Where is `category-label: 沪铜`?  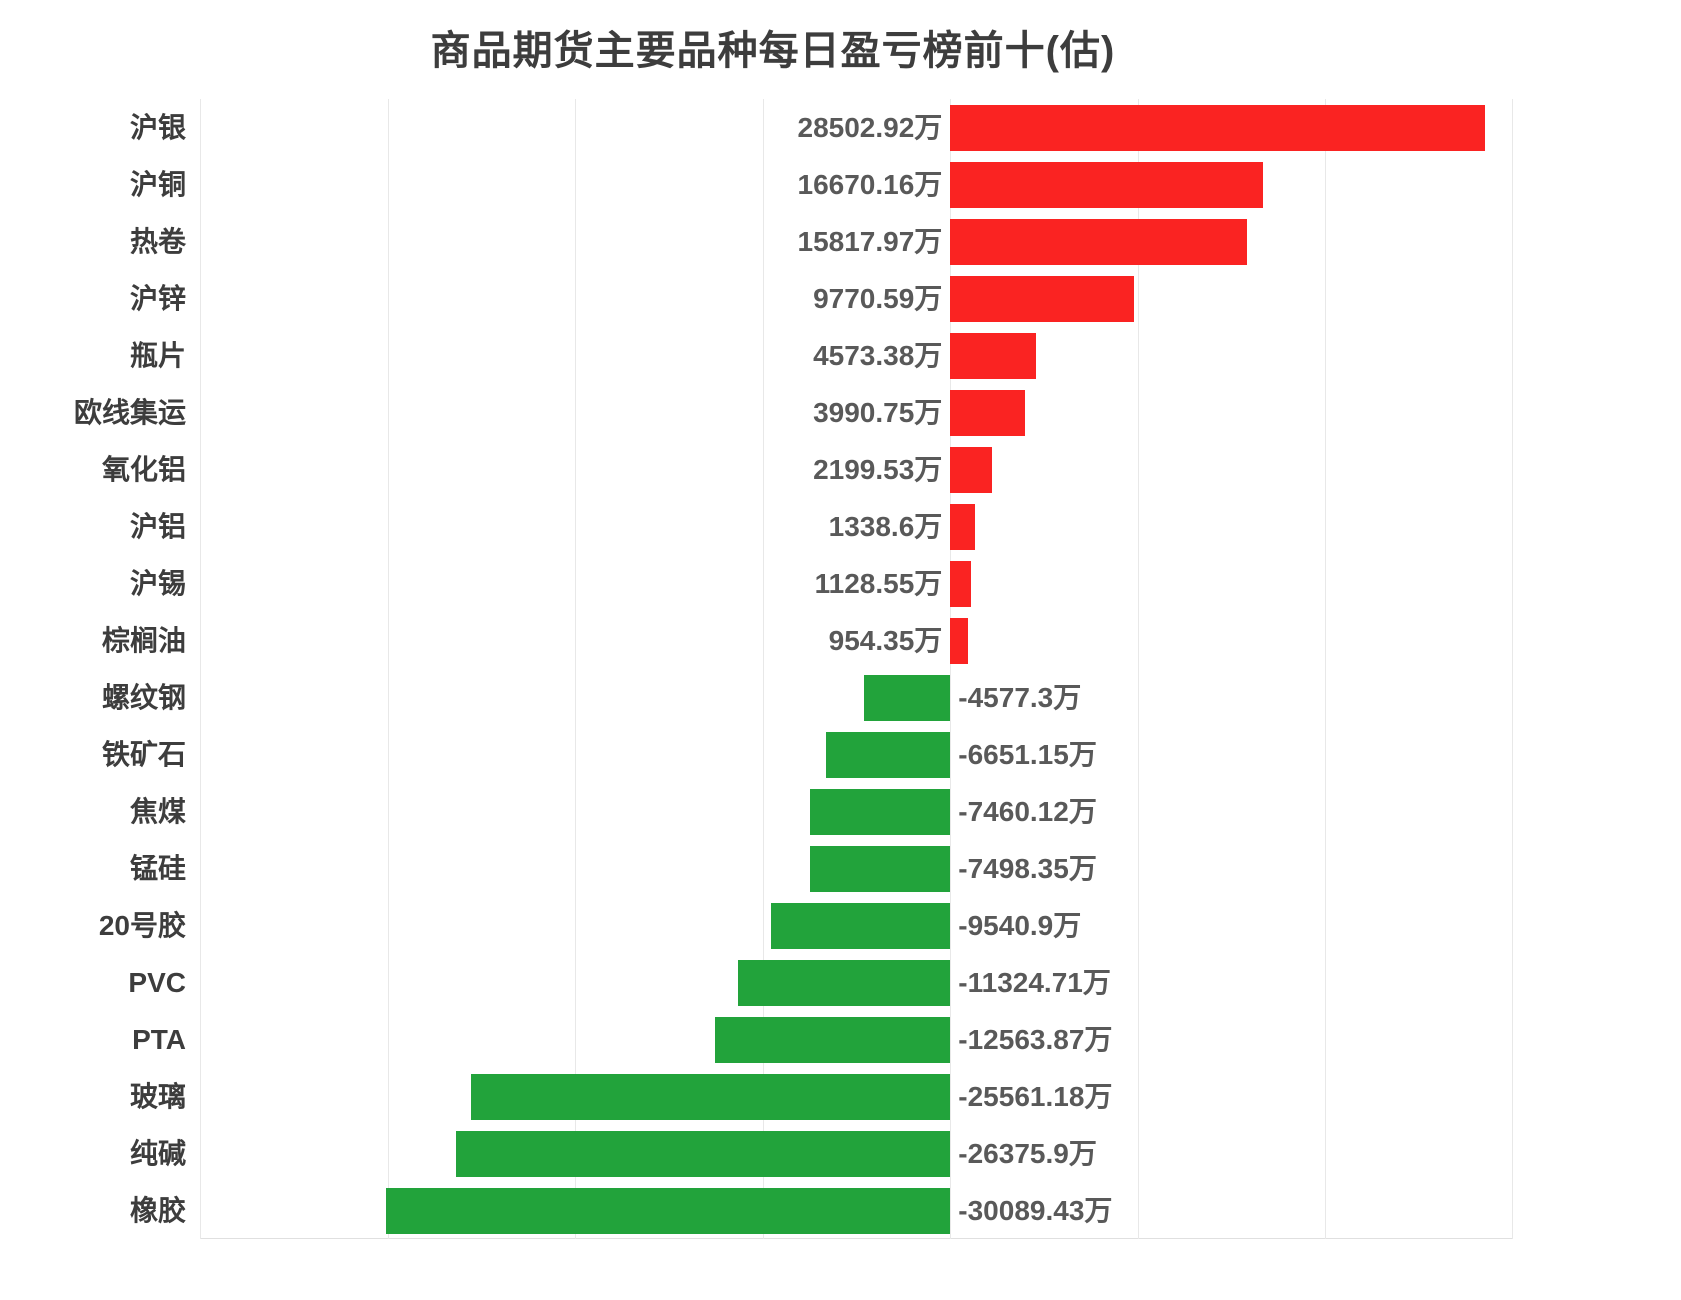
category-label: 沪铜 is located at coordinates (157, 184).